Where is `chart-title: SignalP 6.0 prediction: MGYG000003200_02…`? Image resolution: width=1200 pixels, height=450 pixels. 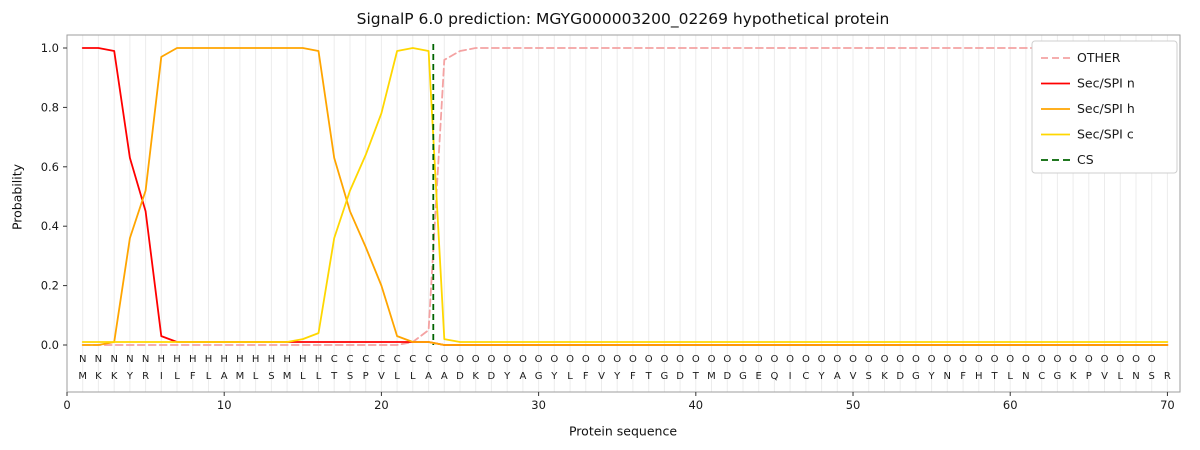
chart-title: SignalP 6.0 prediction: MGYG000003200_02… is located at coordinates (623, 19).